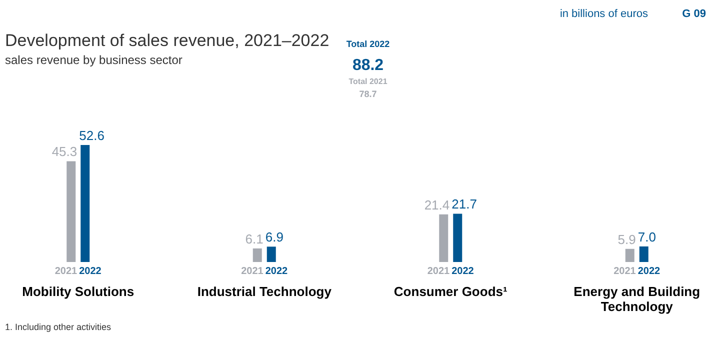 The image size is (714, 344). I want to click on data-label: 21.4, so click(437, 204).